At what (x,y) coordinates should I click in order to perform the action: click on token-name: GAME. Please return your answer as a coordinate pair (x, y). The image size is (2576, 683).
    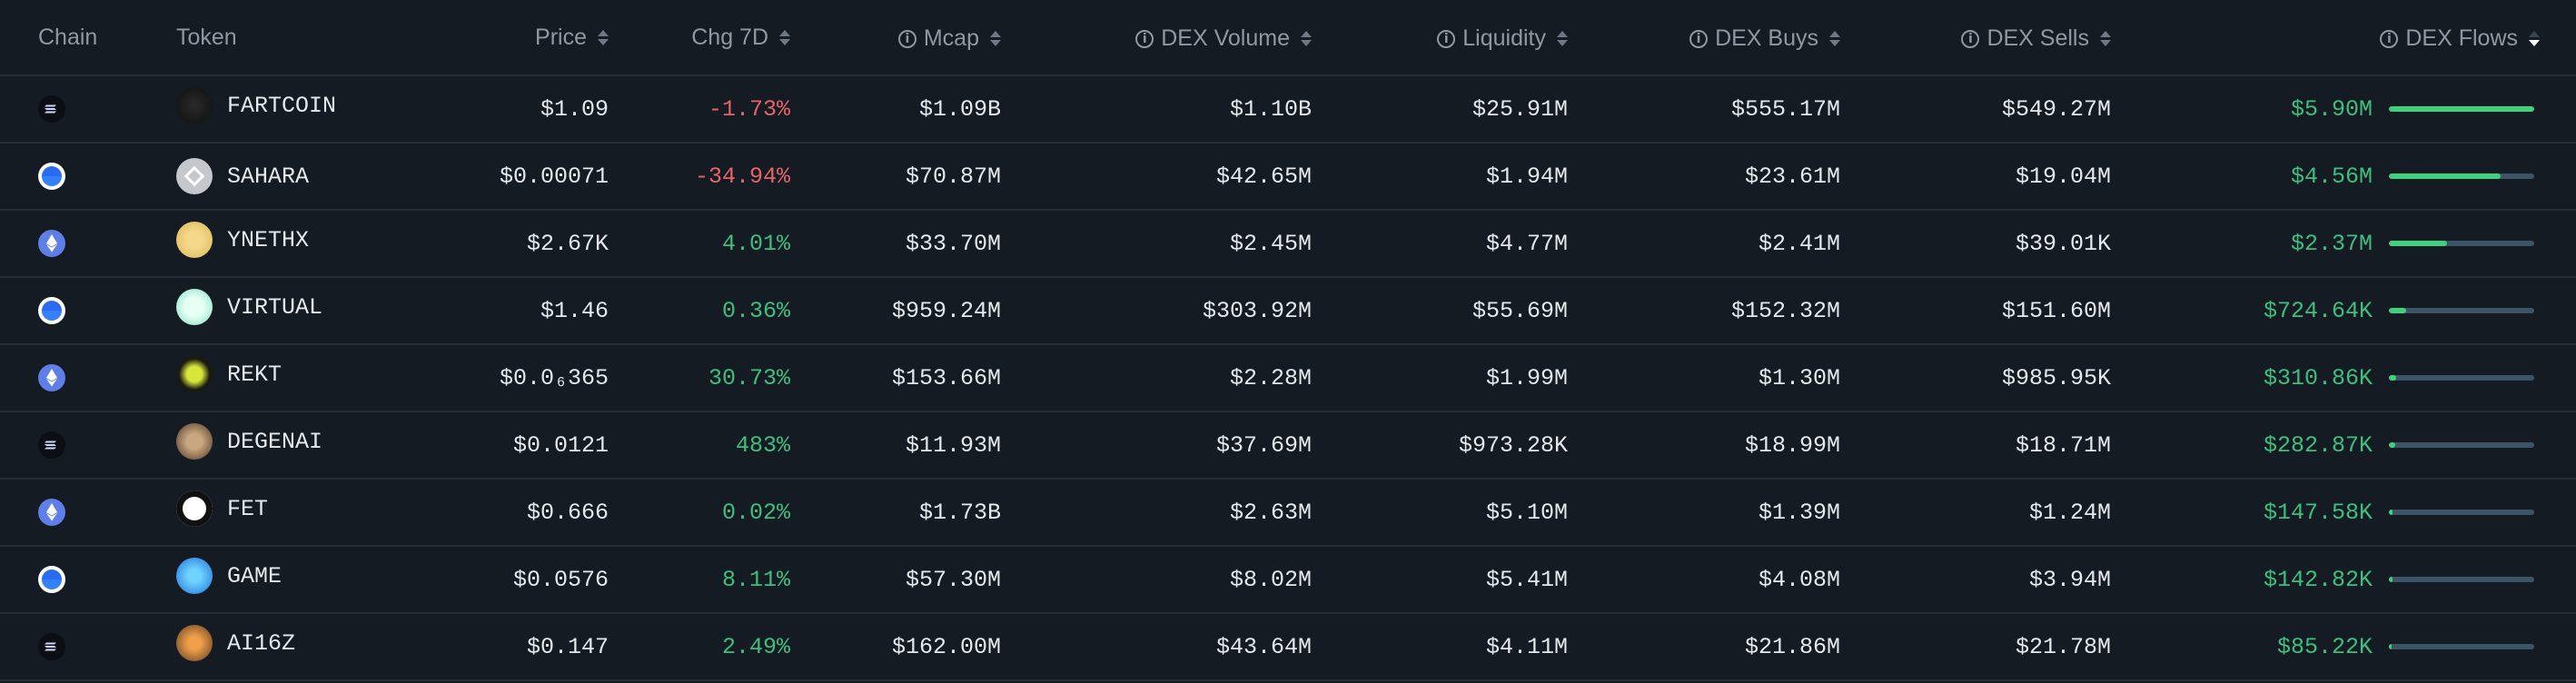
    Looking at the image, I should click on (254, 575).